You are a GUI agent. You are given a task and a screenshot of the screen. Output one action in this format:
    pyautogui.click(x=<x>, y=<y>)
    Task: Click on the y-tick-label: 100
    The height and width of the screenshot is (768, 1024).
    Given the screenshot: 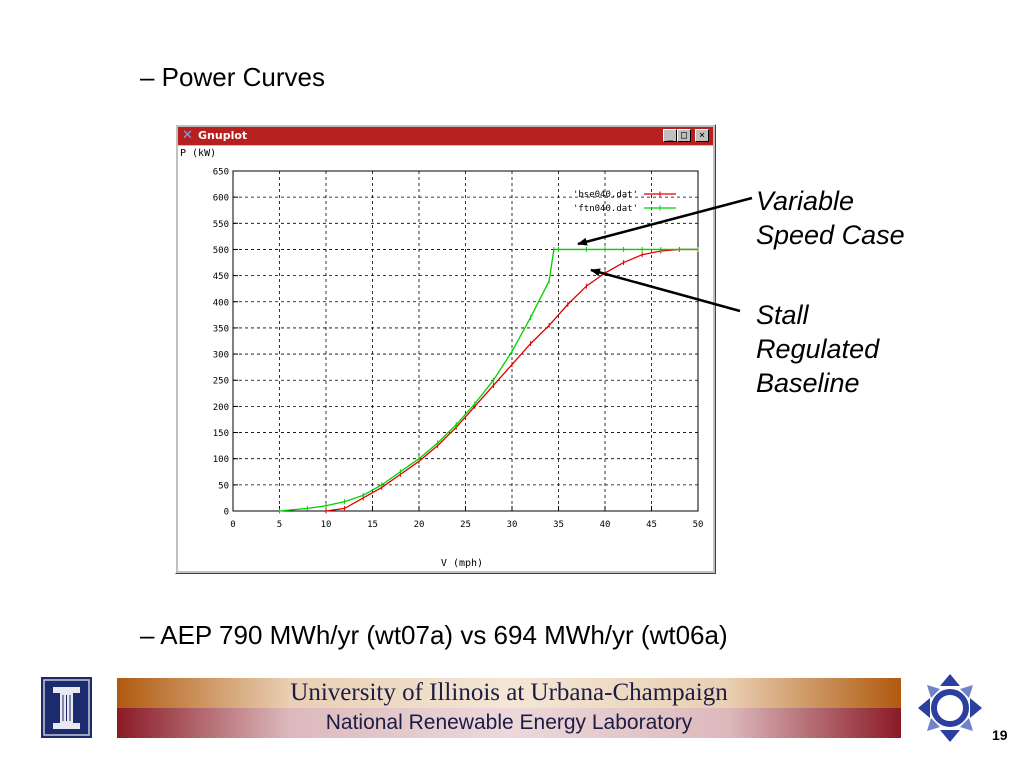 What is the action you would take?
    pyautogui.click(x=221, y=460)
    